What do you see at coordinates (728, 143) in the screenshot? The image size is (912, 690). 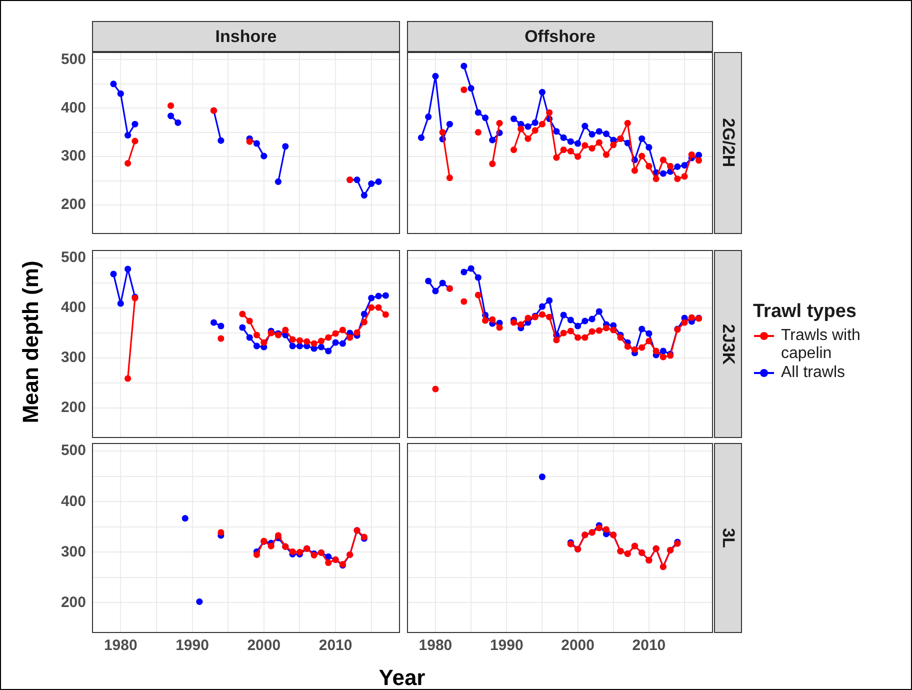 I see `text: 2G/2H` at bounding box center [728, 143].